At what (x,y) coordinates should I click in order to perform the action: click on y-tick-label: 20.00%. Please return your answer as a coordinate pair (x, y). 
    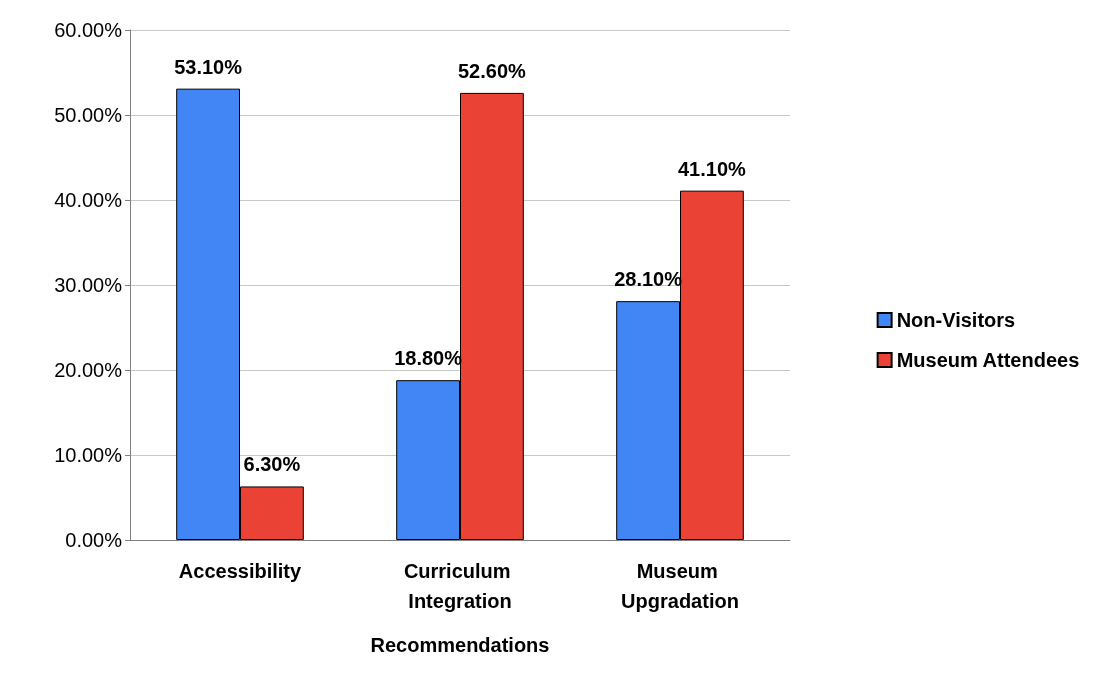
    Looking at the image, I should click on (88, 370).